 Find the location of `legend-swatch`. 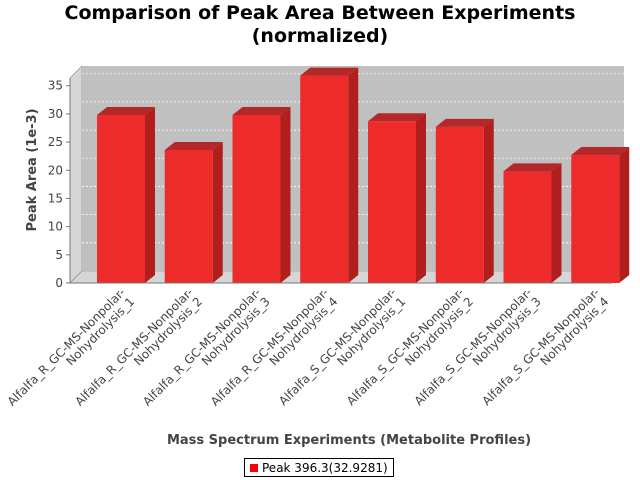

legend-swatch is located at coordinates (254, 467).